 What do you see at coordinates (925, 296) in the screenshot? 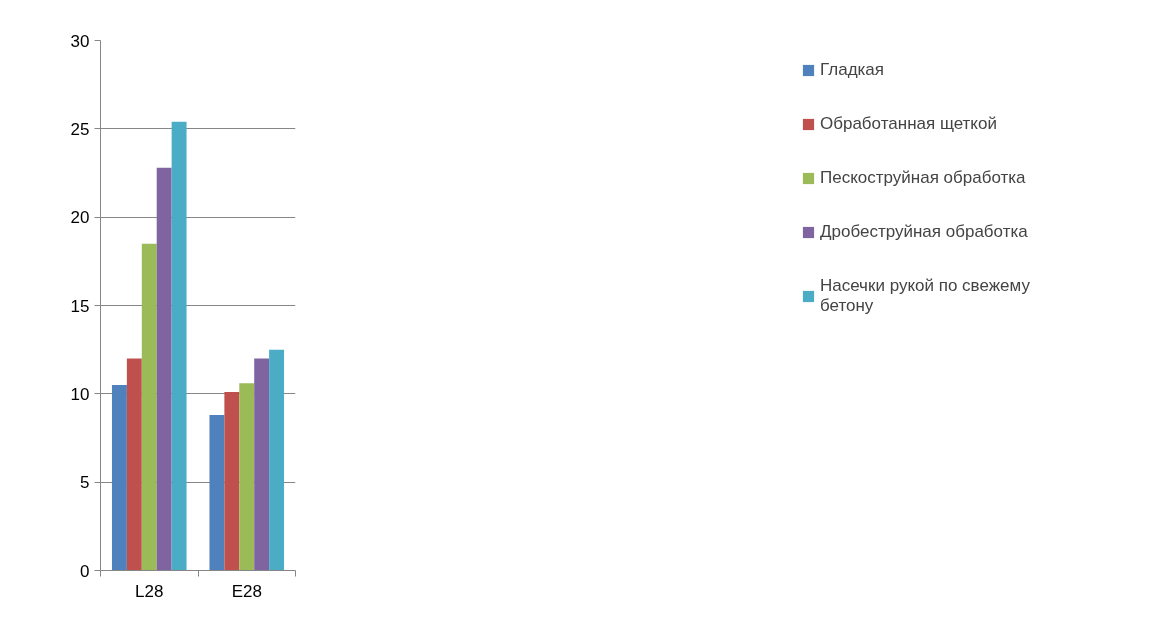
I see `legend-label: Насечки рукой по свежему бетону` at bounding box center [925, 296].